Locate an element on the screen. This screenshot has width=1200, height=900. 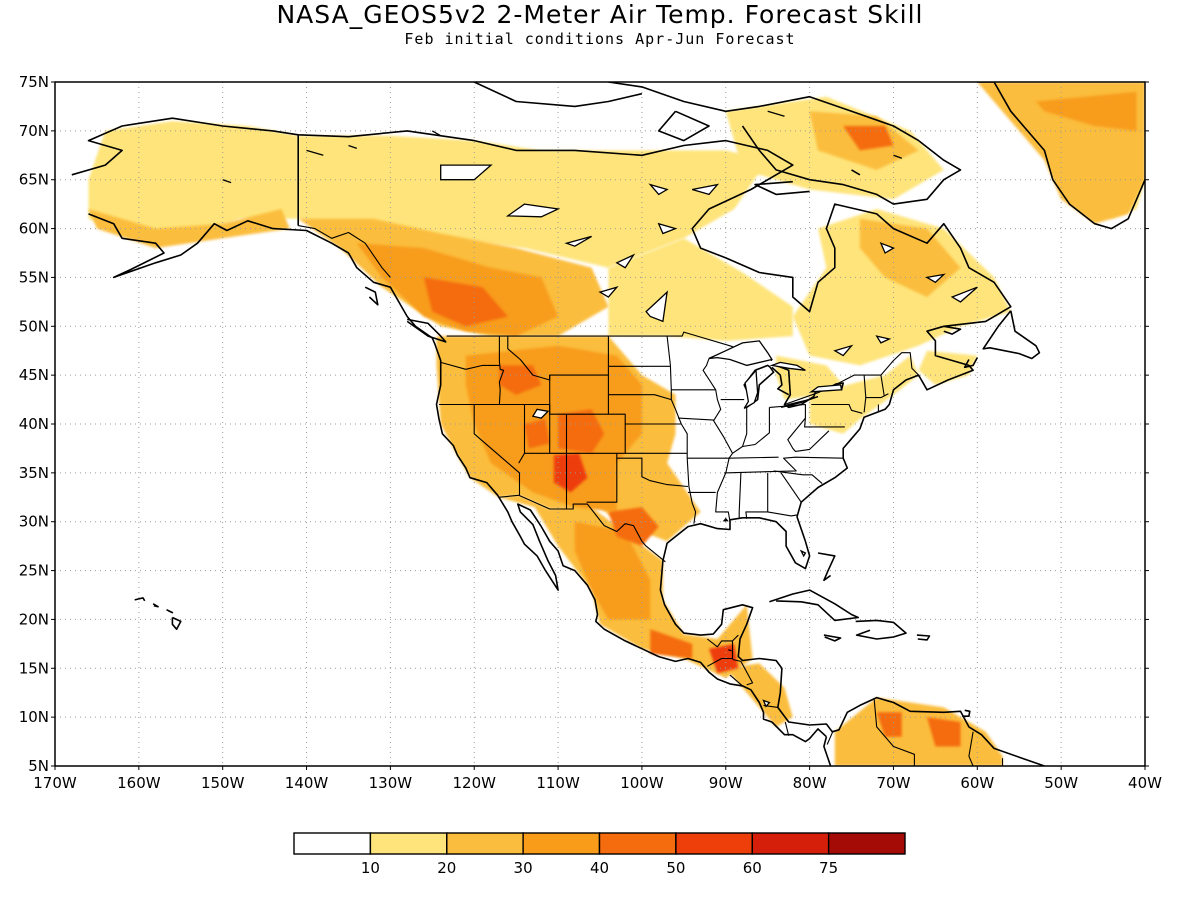
skill-region-alaska-south is located at coordinates (189, 229).